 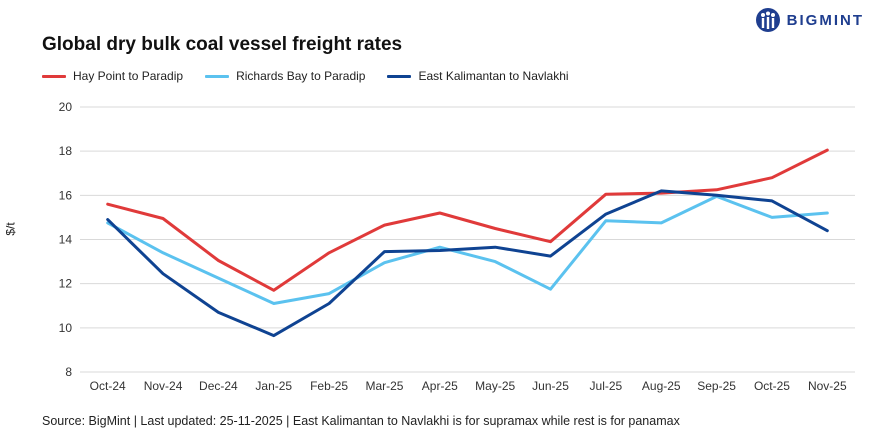 What do you see at coordinates (66, 151) in the screenshot?
I see `y-tick-label: 18` at bounding box center [66, 151].